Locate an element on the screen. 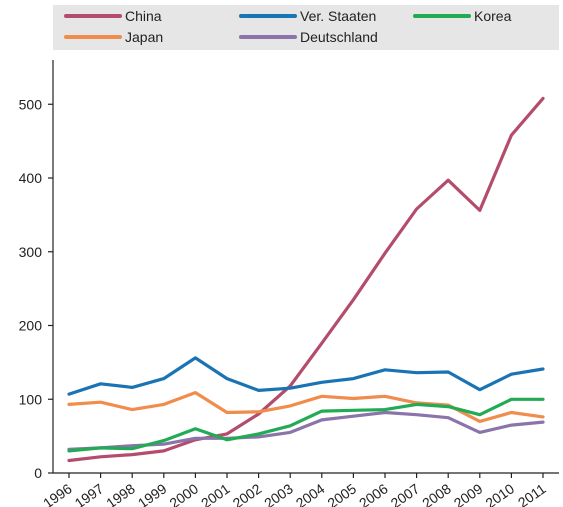 This screenshot has height=507, width=563. legend-label-korea: Korea is located at coordinates (493, 16).